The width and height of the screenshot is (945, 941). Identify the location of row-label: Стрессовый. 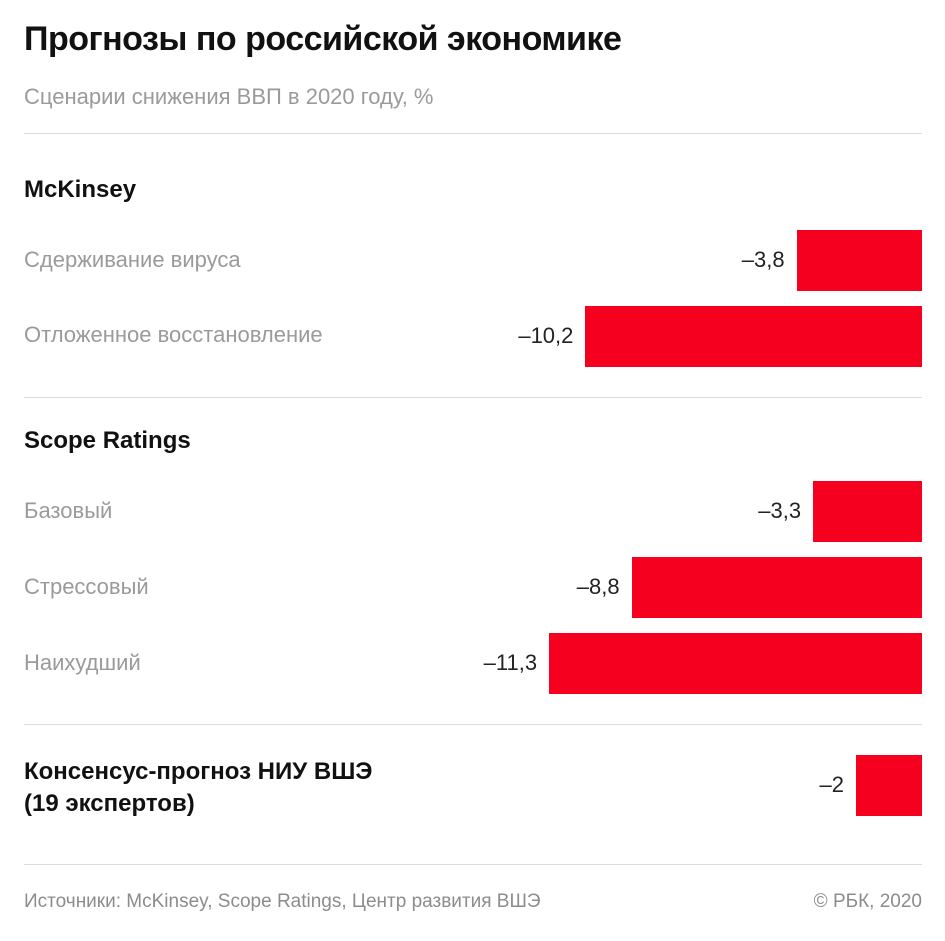
(86, 586).